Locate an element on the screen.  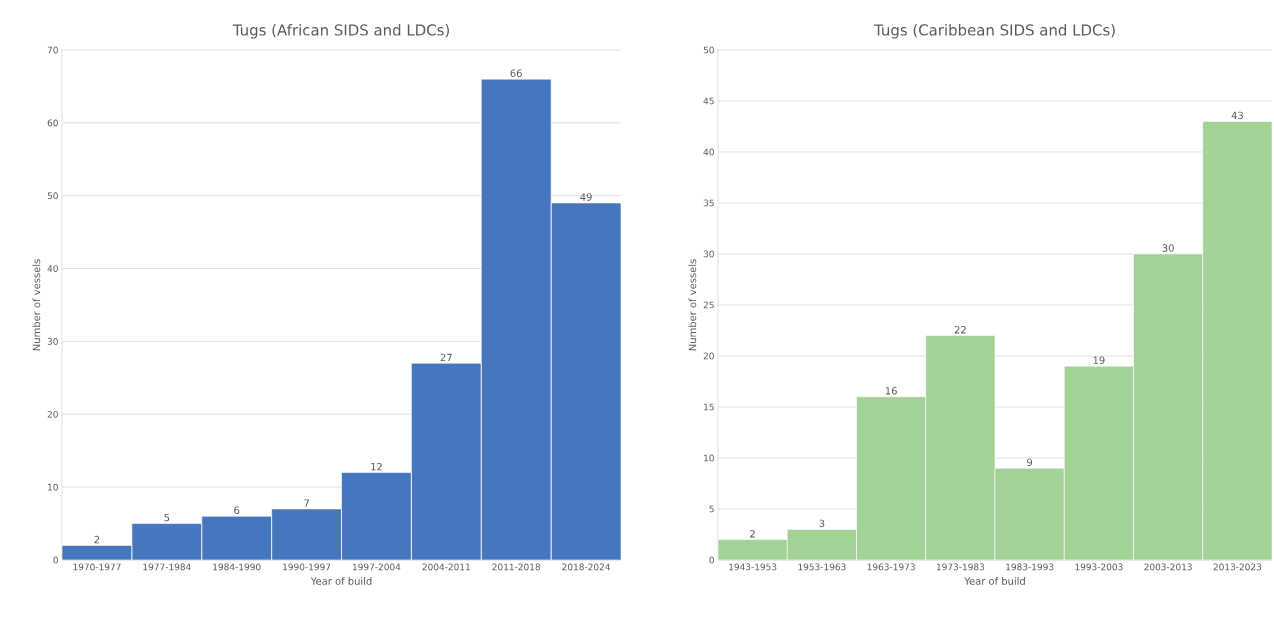
x-tick-label: 2004-2011 is located at coordinates (446, 567).